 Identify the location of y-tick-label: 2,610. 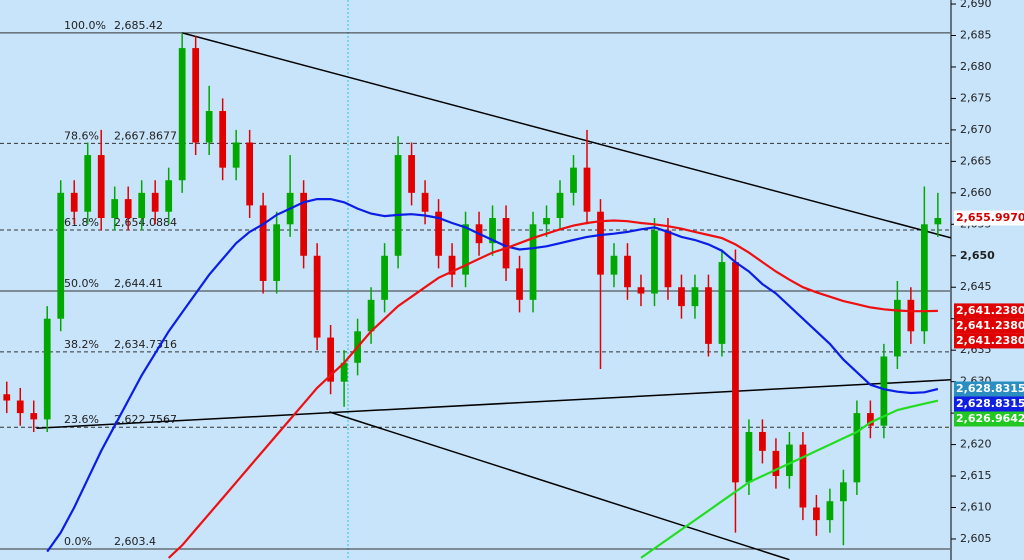
(976, 507).